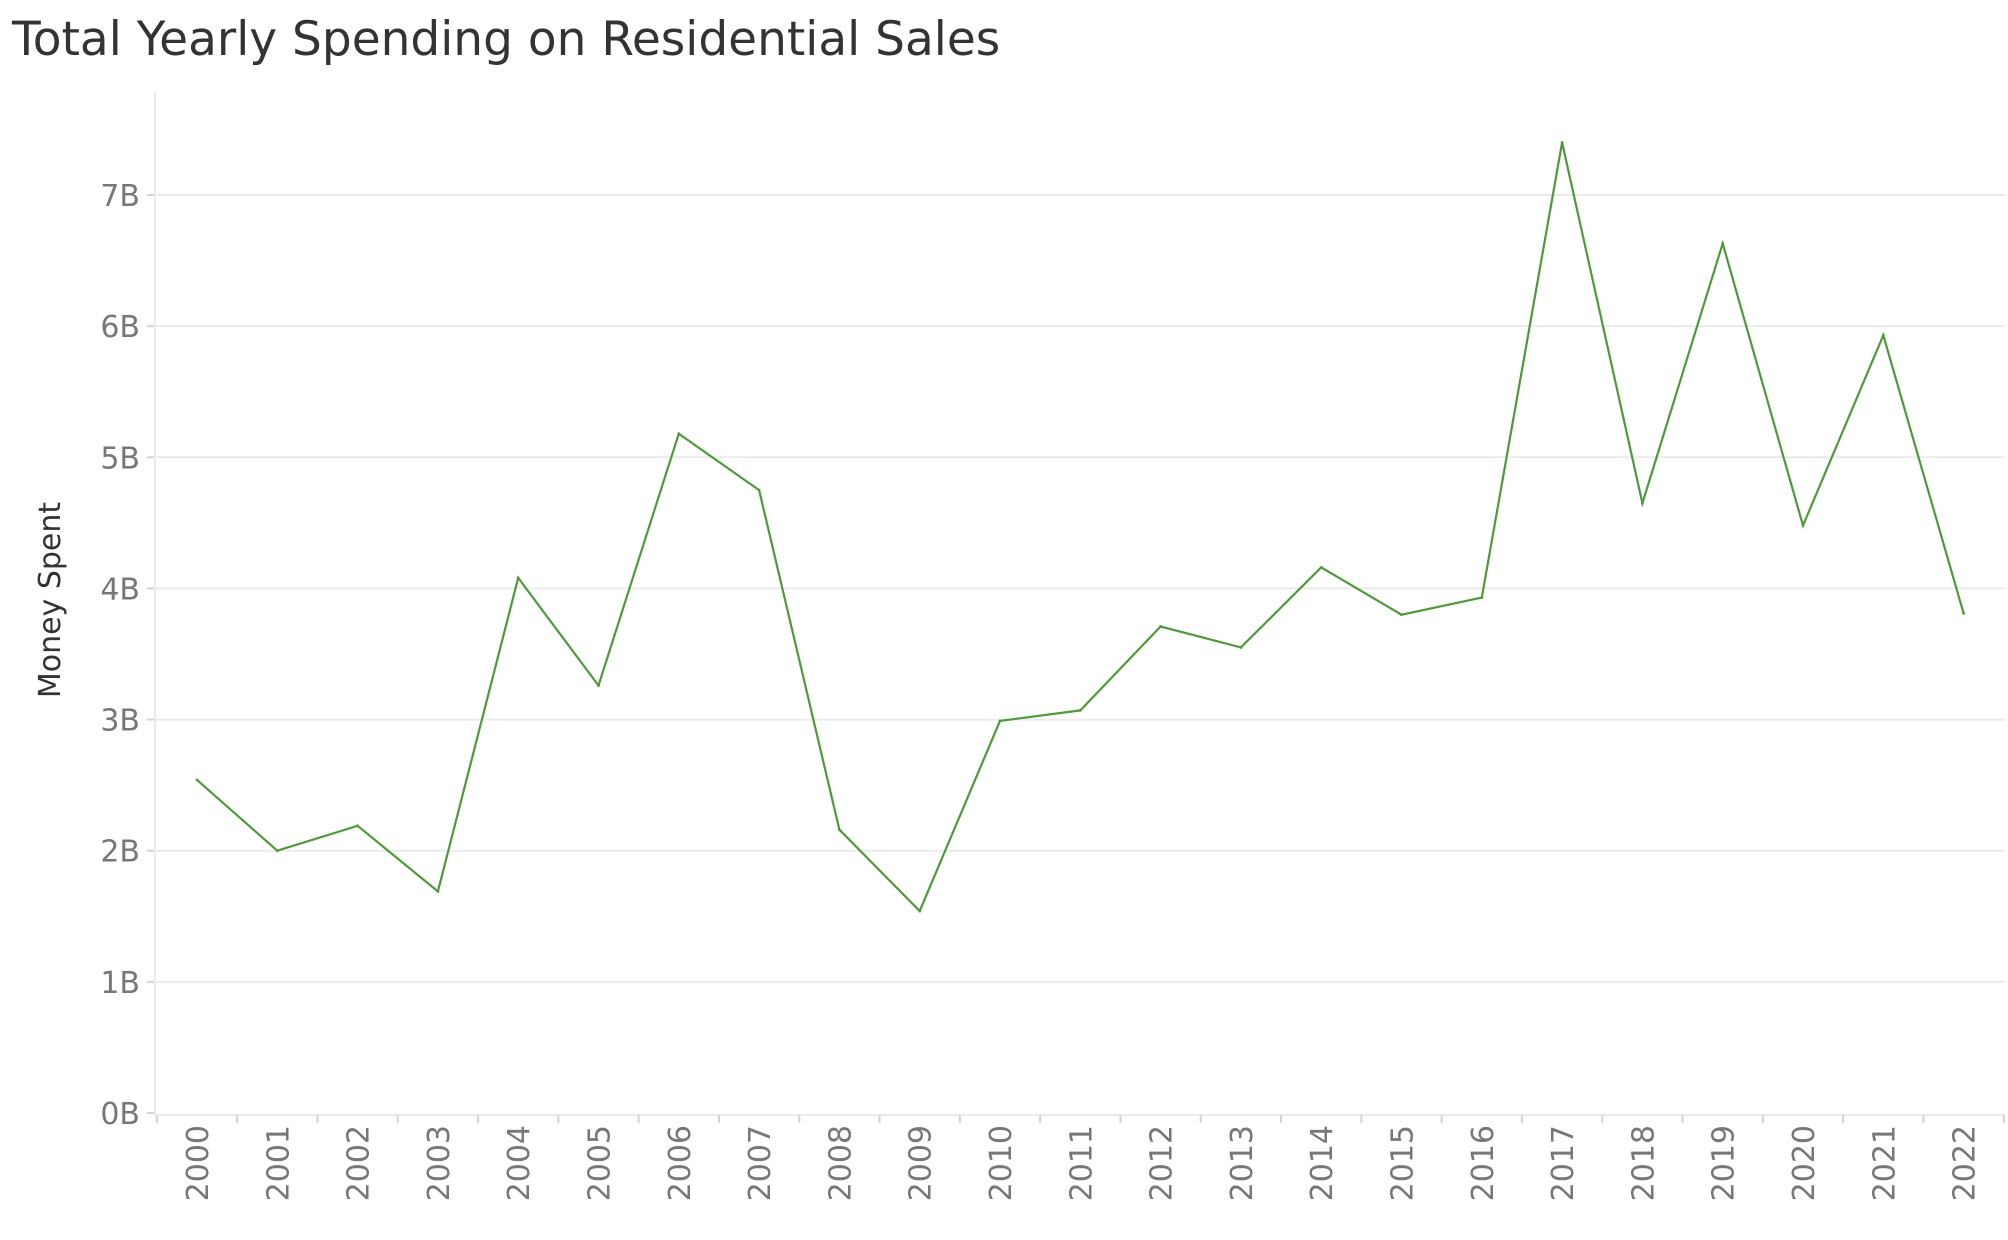 The width and height of the screenshot is (2008, 1240). I want to click on x-tick-label: 2022, so click(1965, 1163).